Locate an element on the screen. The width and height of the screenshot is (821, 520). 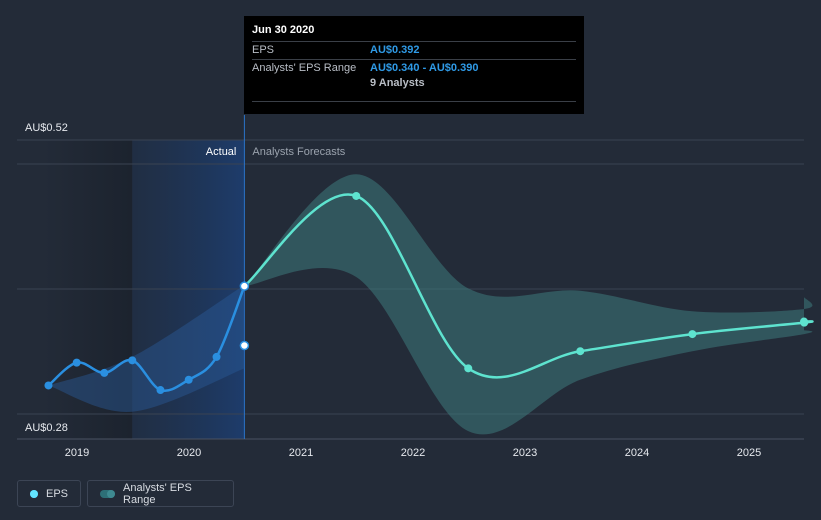
legend-range-toggle: Analysts' EPS Range is located at coordinates (160, 493).